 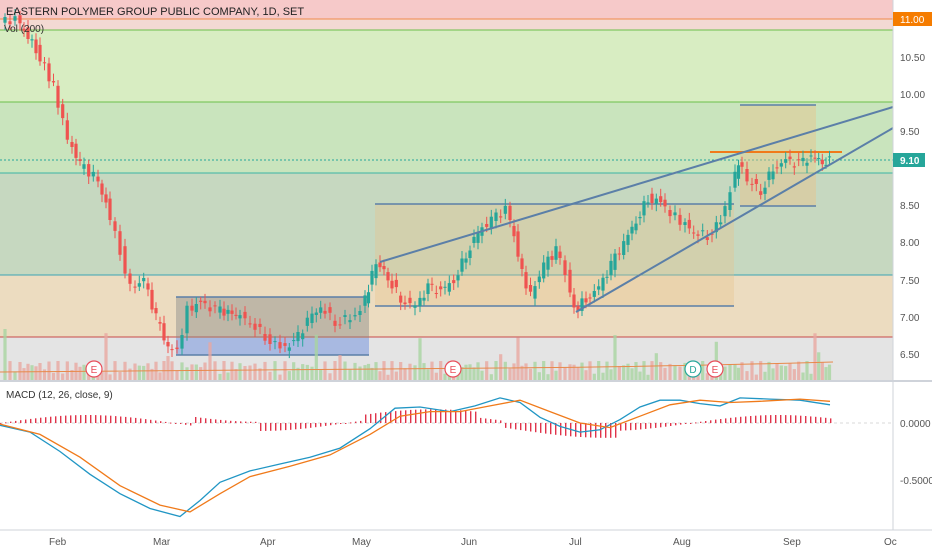 I want to click on target-box-right, so click(x=778, y=155).